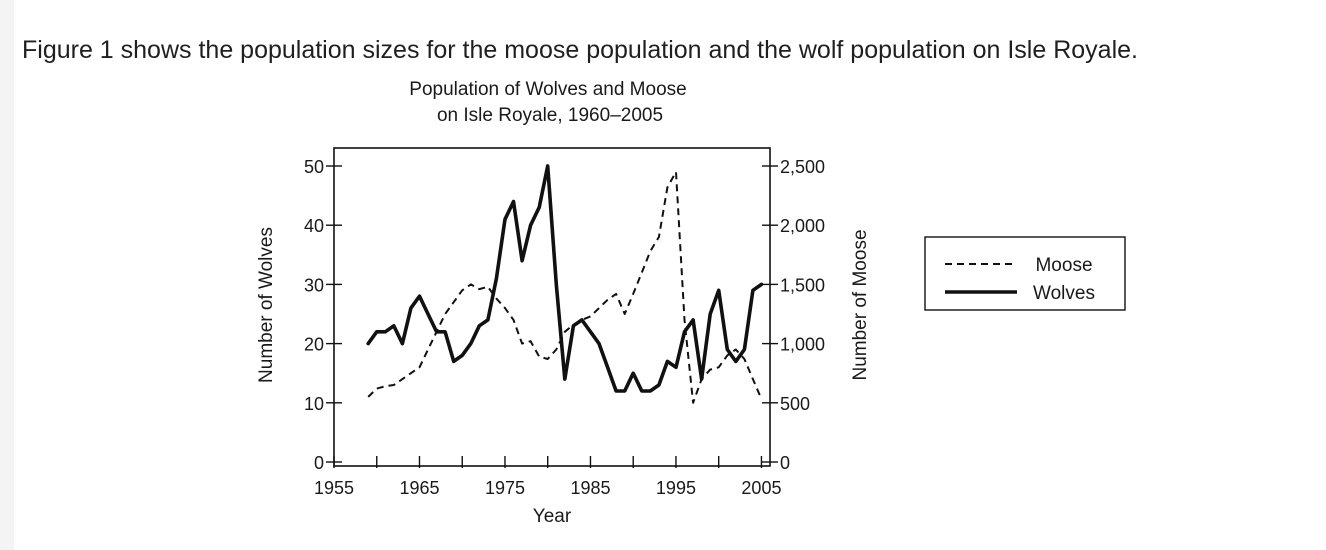 The height and width of the screenshot is (550, 1326). Describe the element at coordinates (795, 404) in the screenshot. I see `y-right-tick-label: 500` at that location.